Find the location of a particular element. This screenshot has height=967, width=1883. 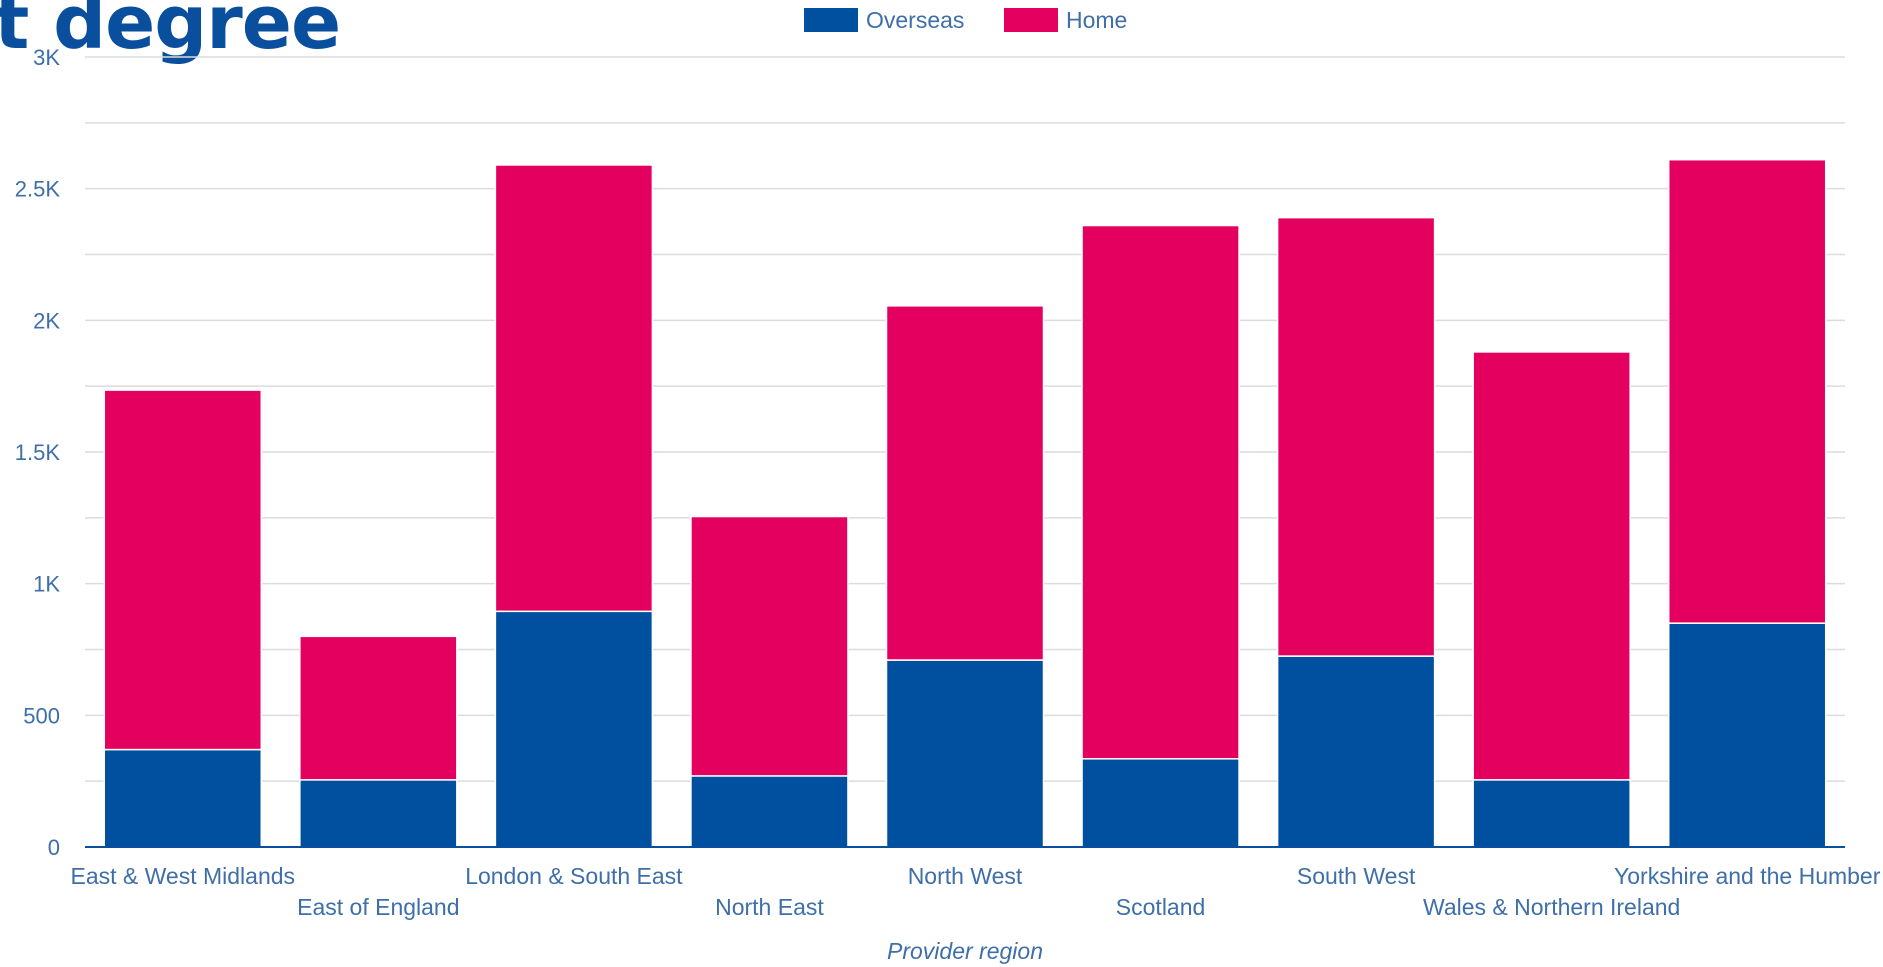

y-tick-label: 3K is located at coordinates (46, 57).